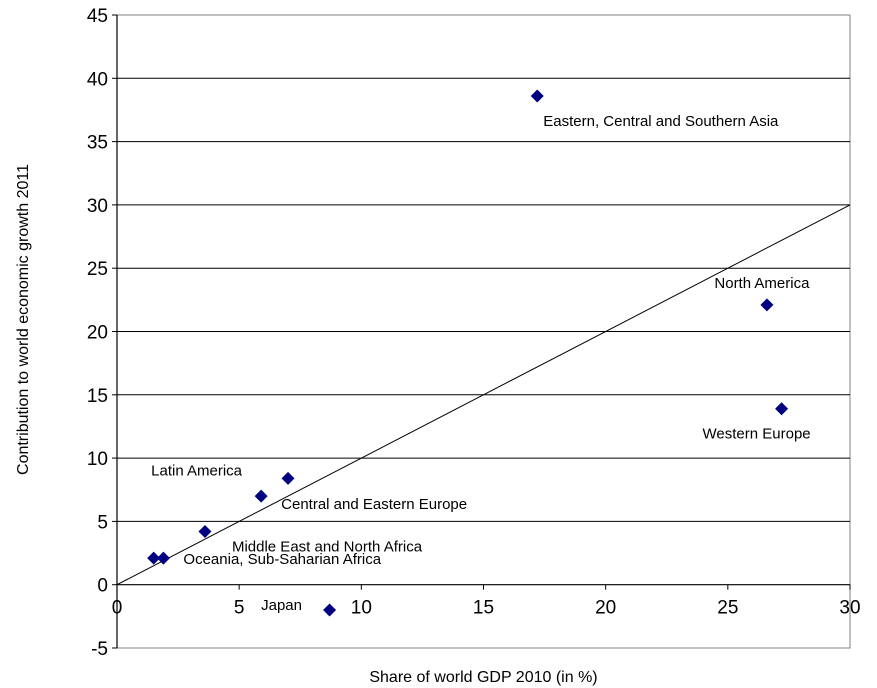 This screenshot has height=688, width=877. I want to click on x-tick-label: 10, so click(361, 608).